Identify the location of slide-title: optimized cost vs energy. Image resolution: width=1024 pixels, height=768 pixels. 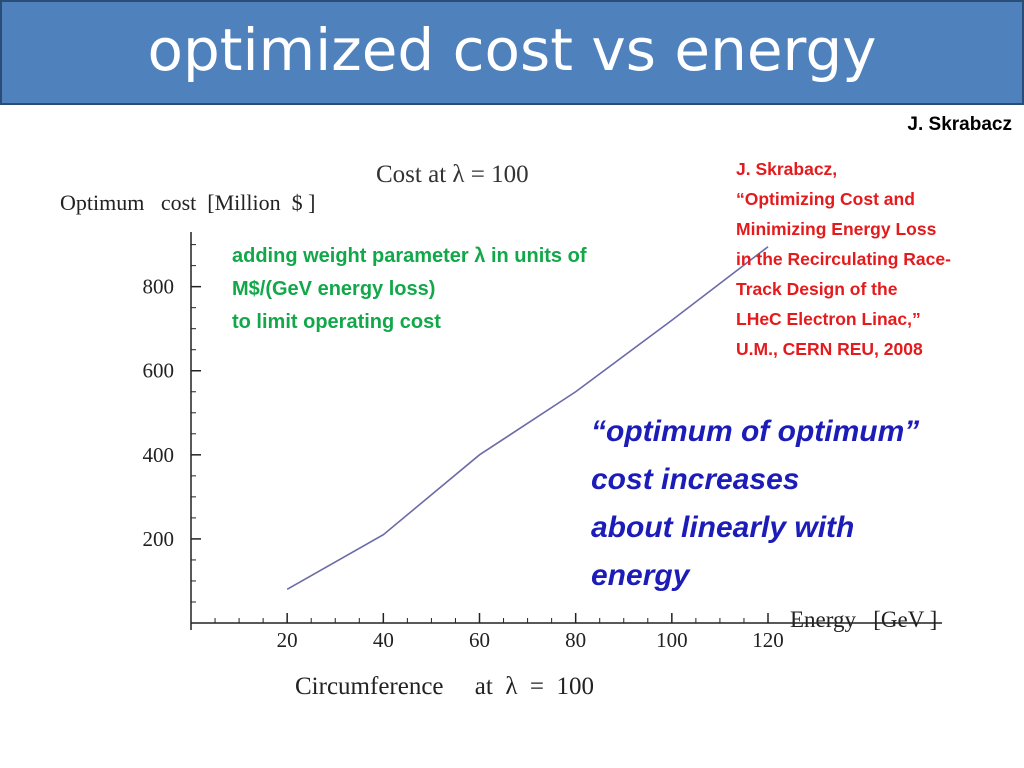
(512, 50).